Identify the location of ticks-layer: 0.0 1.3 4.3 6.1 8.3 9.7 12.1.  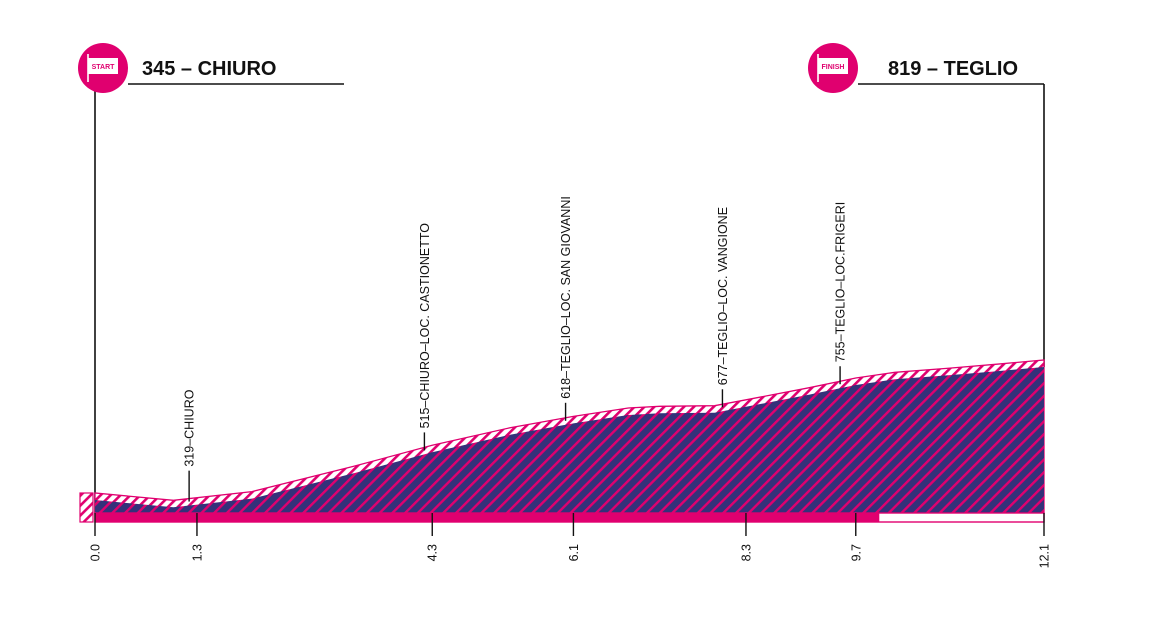
(570, 540).